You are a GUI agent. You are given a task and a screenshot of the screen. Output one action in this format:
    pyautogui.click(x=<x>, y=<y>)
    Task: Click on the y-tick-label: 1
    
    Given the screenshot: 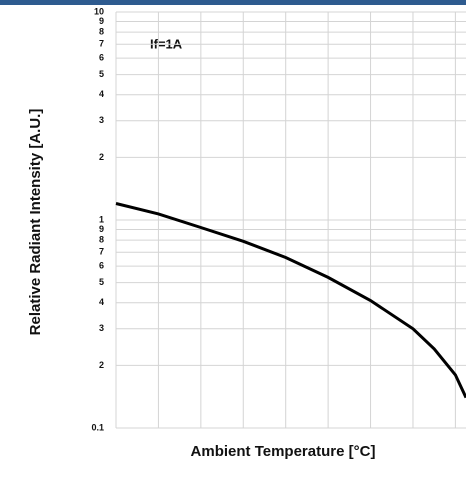 What is the action you would take?
    pyautogui.click(x=101, y=219)
    